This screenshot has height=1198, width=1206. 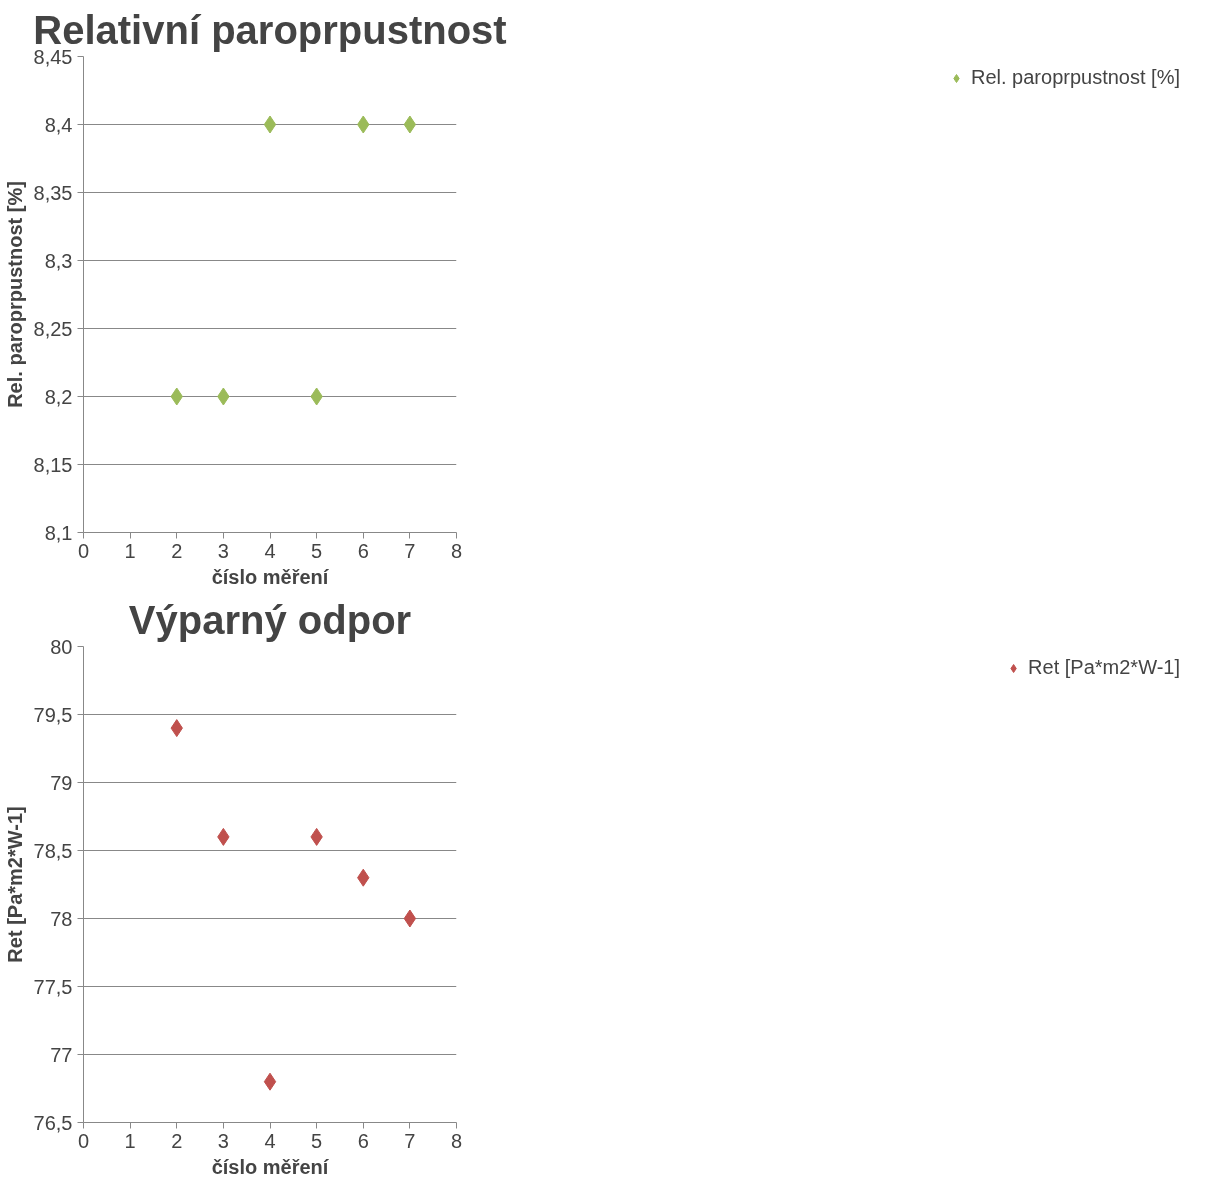 What do you see at coordinates (14, 884) in the screenshot?
I see `y-axis-title: Ret [Pa*m2*W-1]` at bounding box center [14, 884].